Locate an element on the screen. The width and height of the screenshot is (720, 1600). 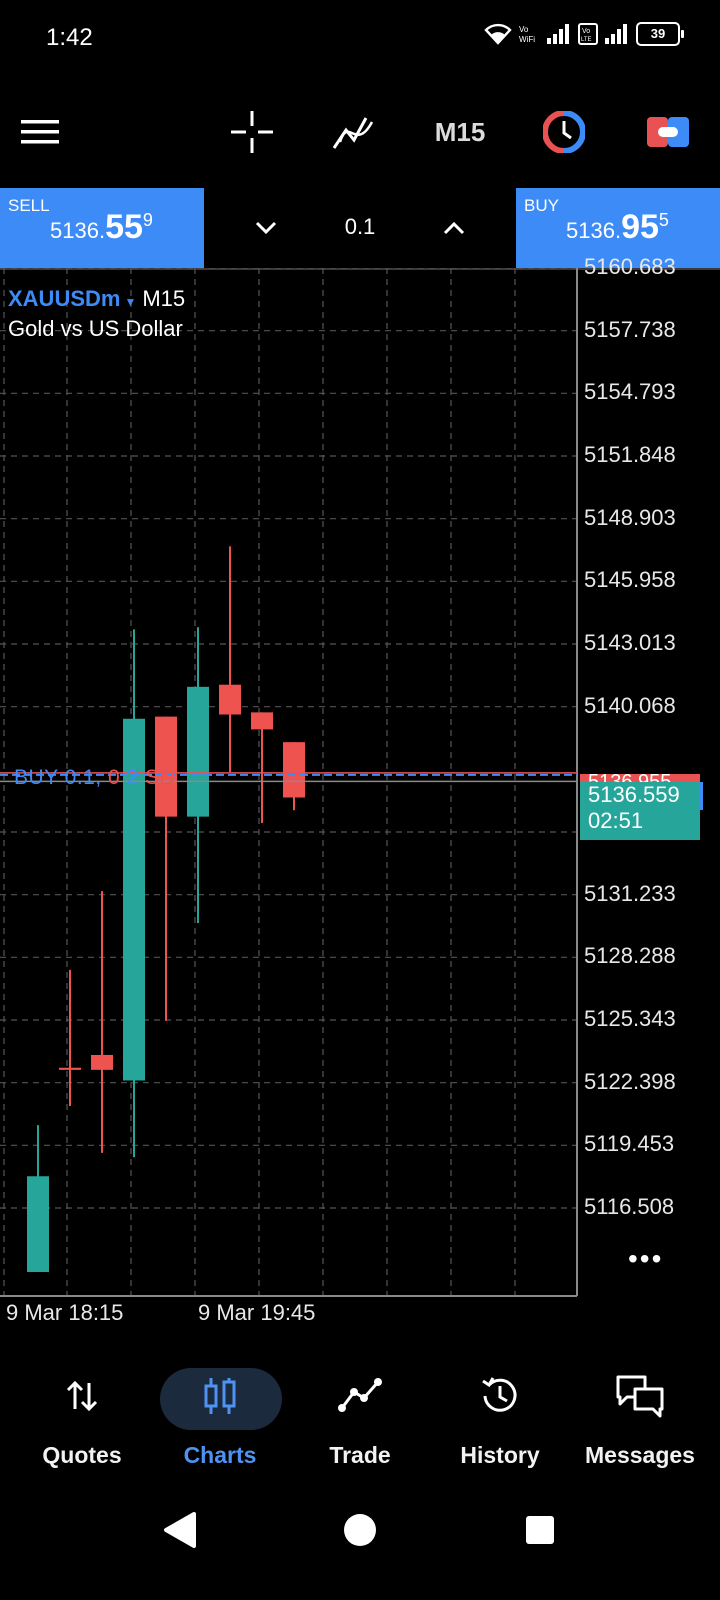
bid-price-tag: 5136.559 02:51 is located at coordinates (640, 811).